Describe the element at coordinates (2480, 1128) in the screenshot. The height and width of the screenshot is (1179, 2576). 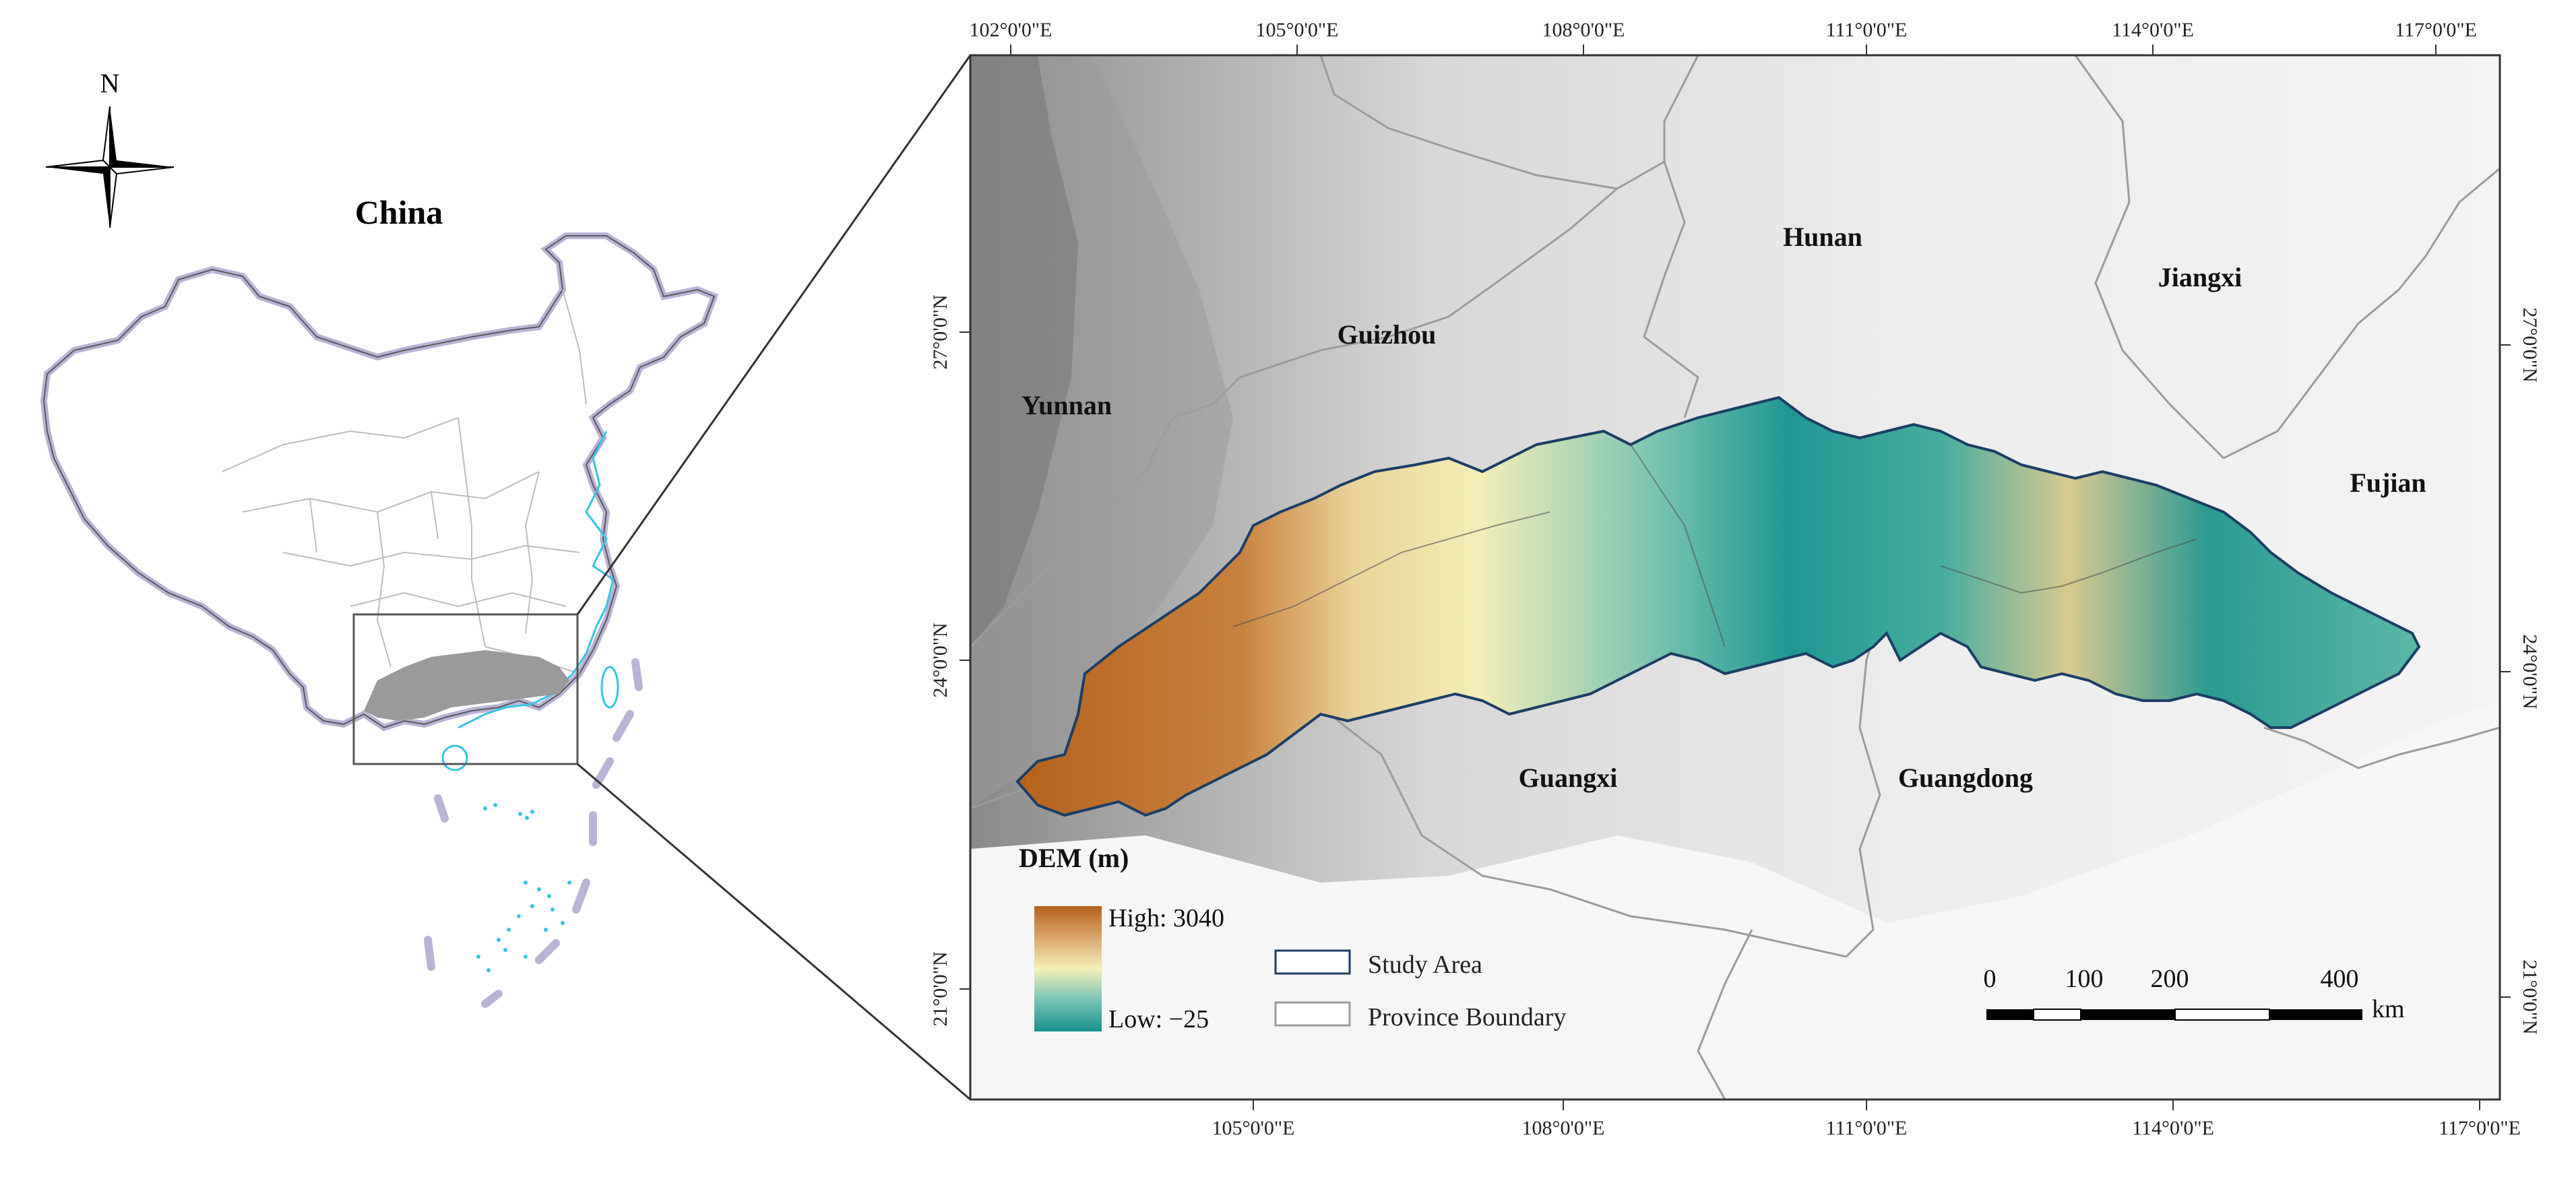
I see `bottom-tick-label: 117°0'0"E` at that location.